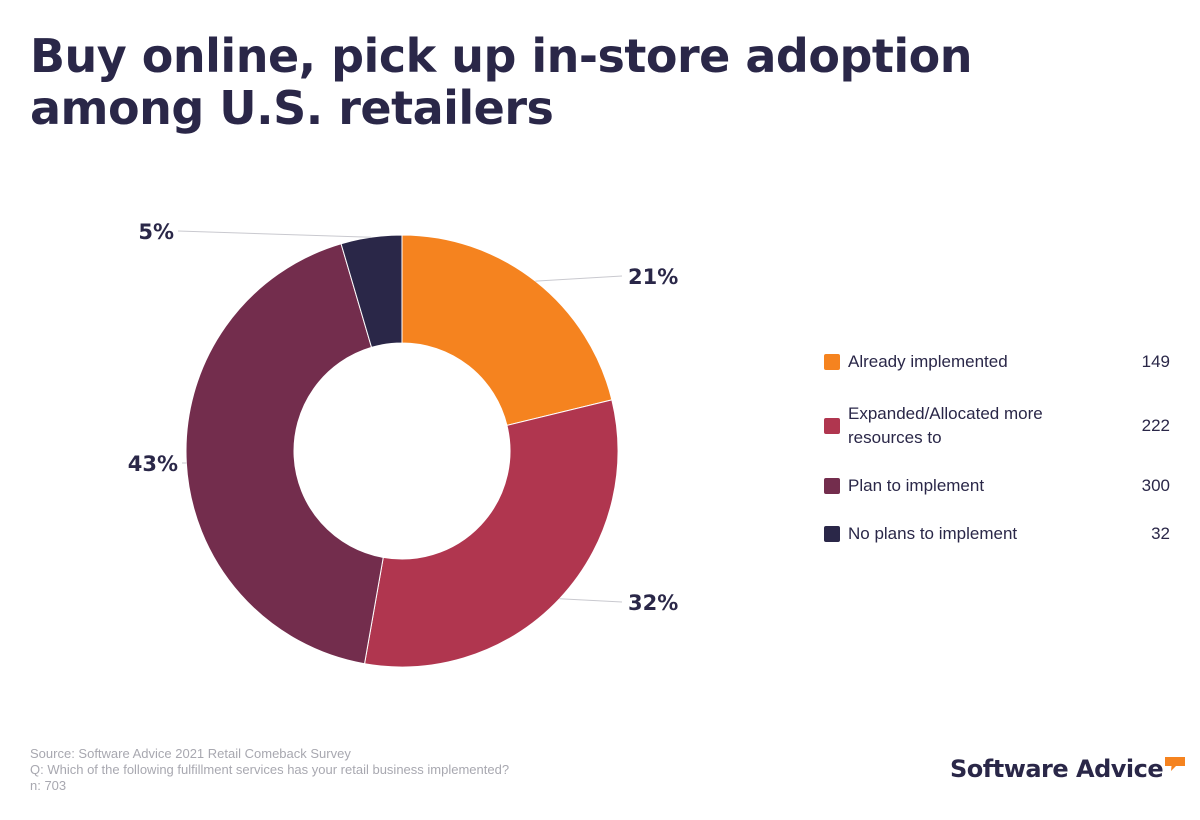 The image size is (1200, 820). I want to click on legend-label: Expanded/Allocated more resources to, so click(945, 425).